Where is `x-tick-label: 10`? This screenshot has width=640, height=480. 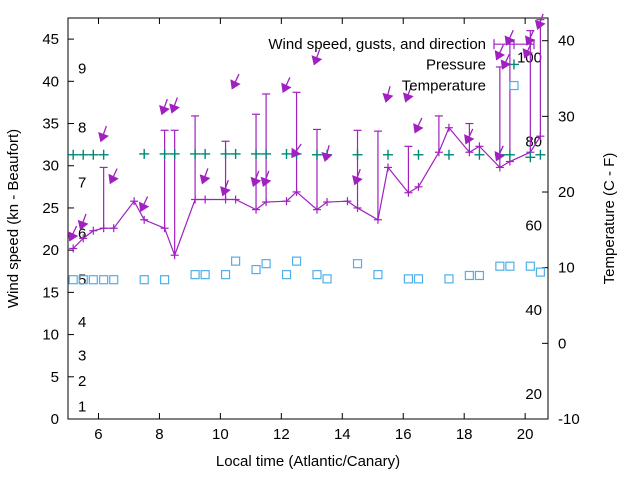
x-tick-label: 10 is located at coordinates (220, 434).